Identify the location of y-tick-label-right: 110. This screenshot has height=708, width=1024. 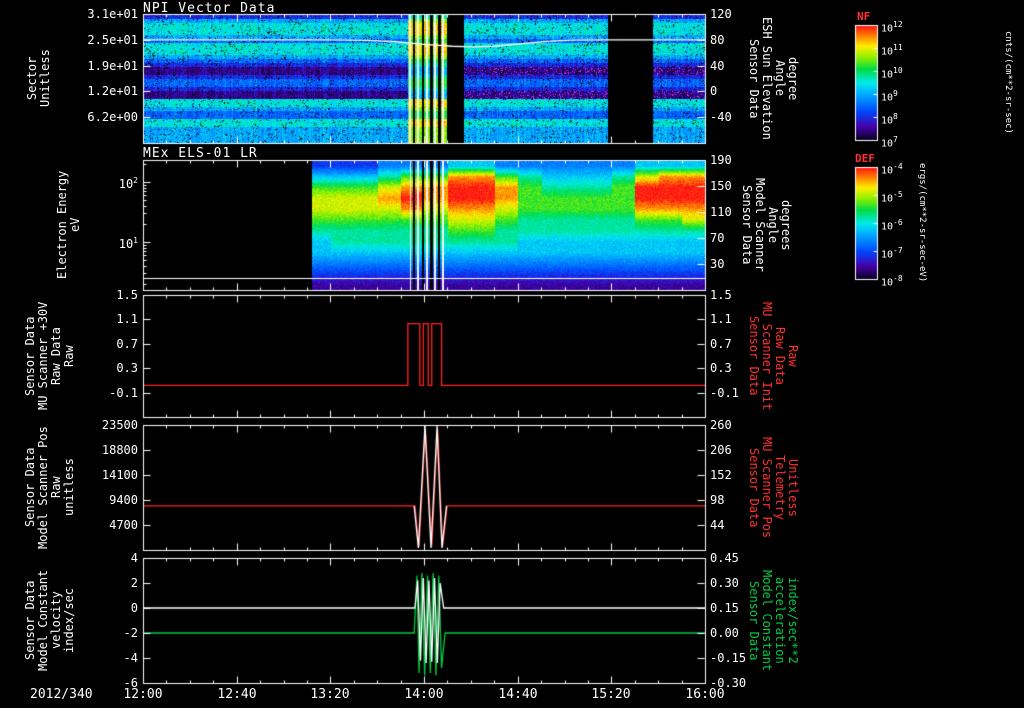
(721, 212).